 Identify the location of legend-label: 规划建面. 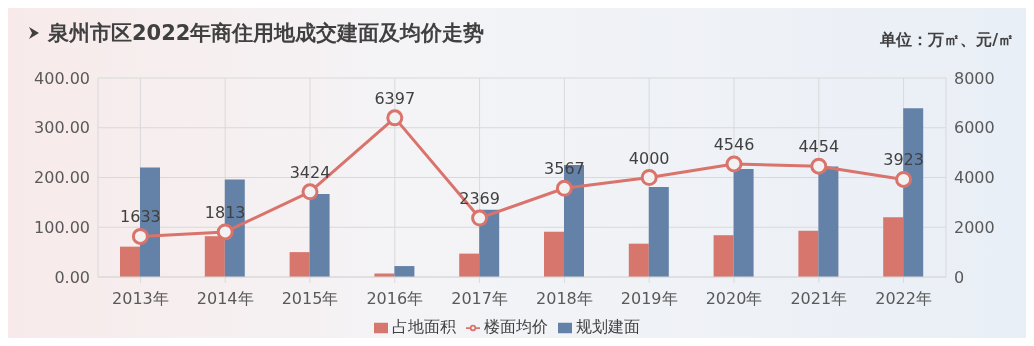
(608, 326).